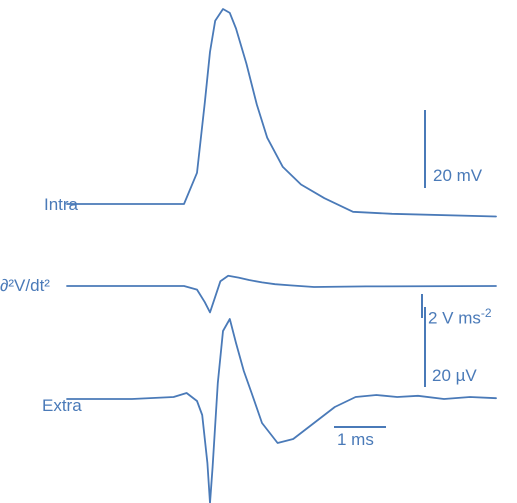  Describe the element at coordinates (25, 285) in the screenshot. I see `d2v-trace-label: ∂²V/dt²` at that location.